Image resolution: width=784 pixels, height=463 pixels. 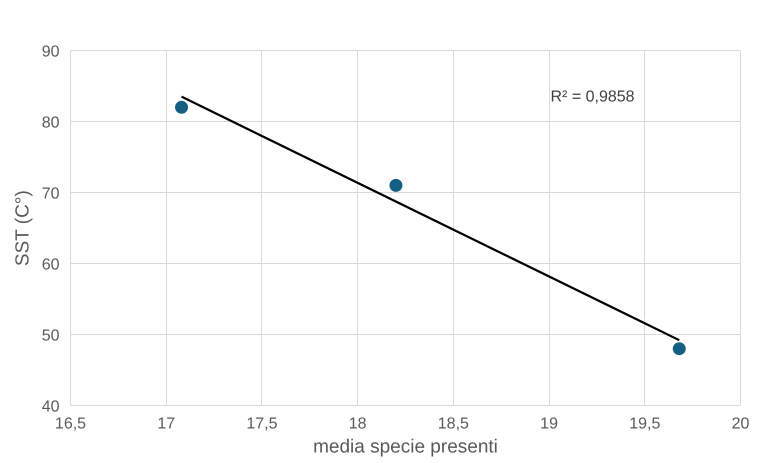 I want to click on y-tick-label: 60, so click(x=51, y=265).